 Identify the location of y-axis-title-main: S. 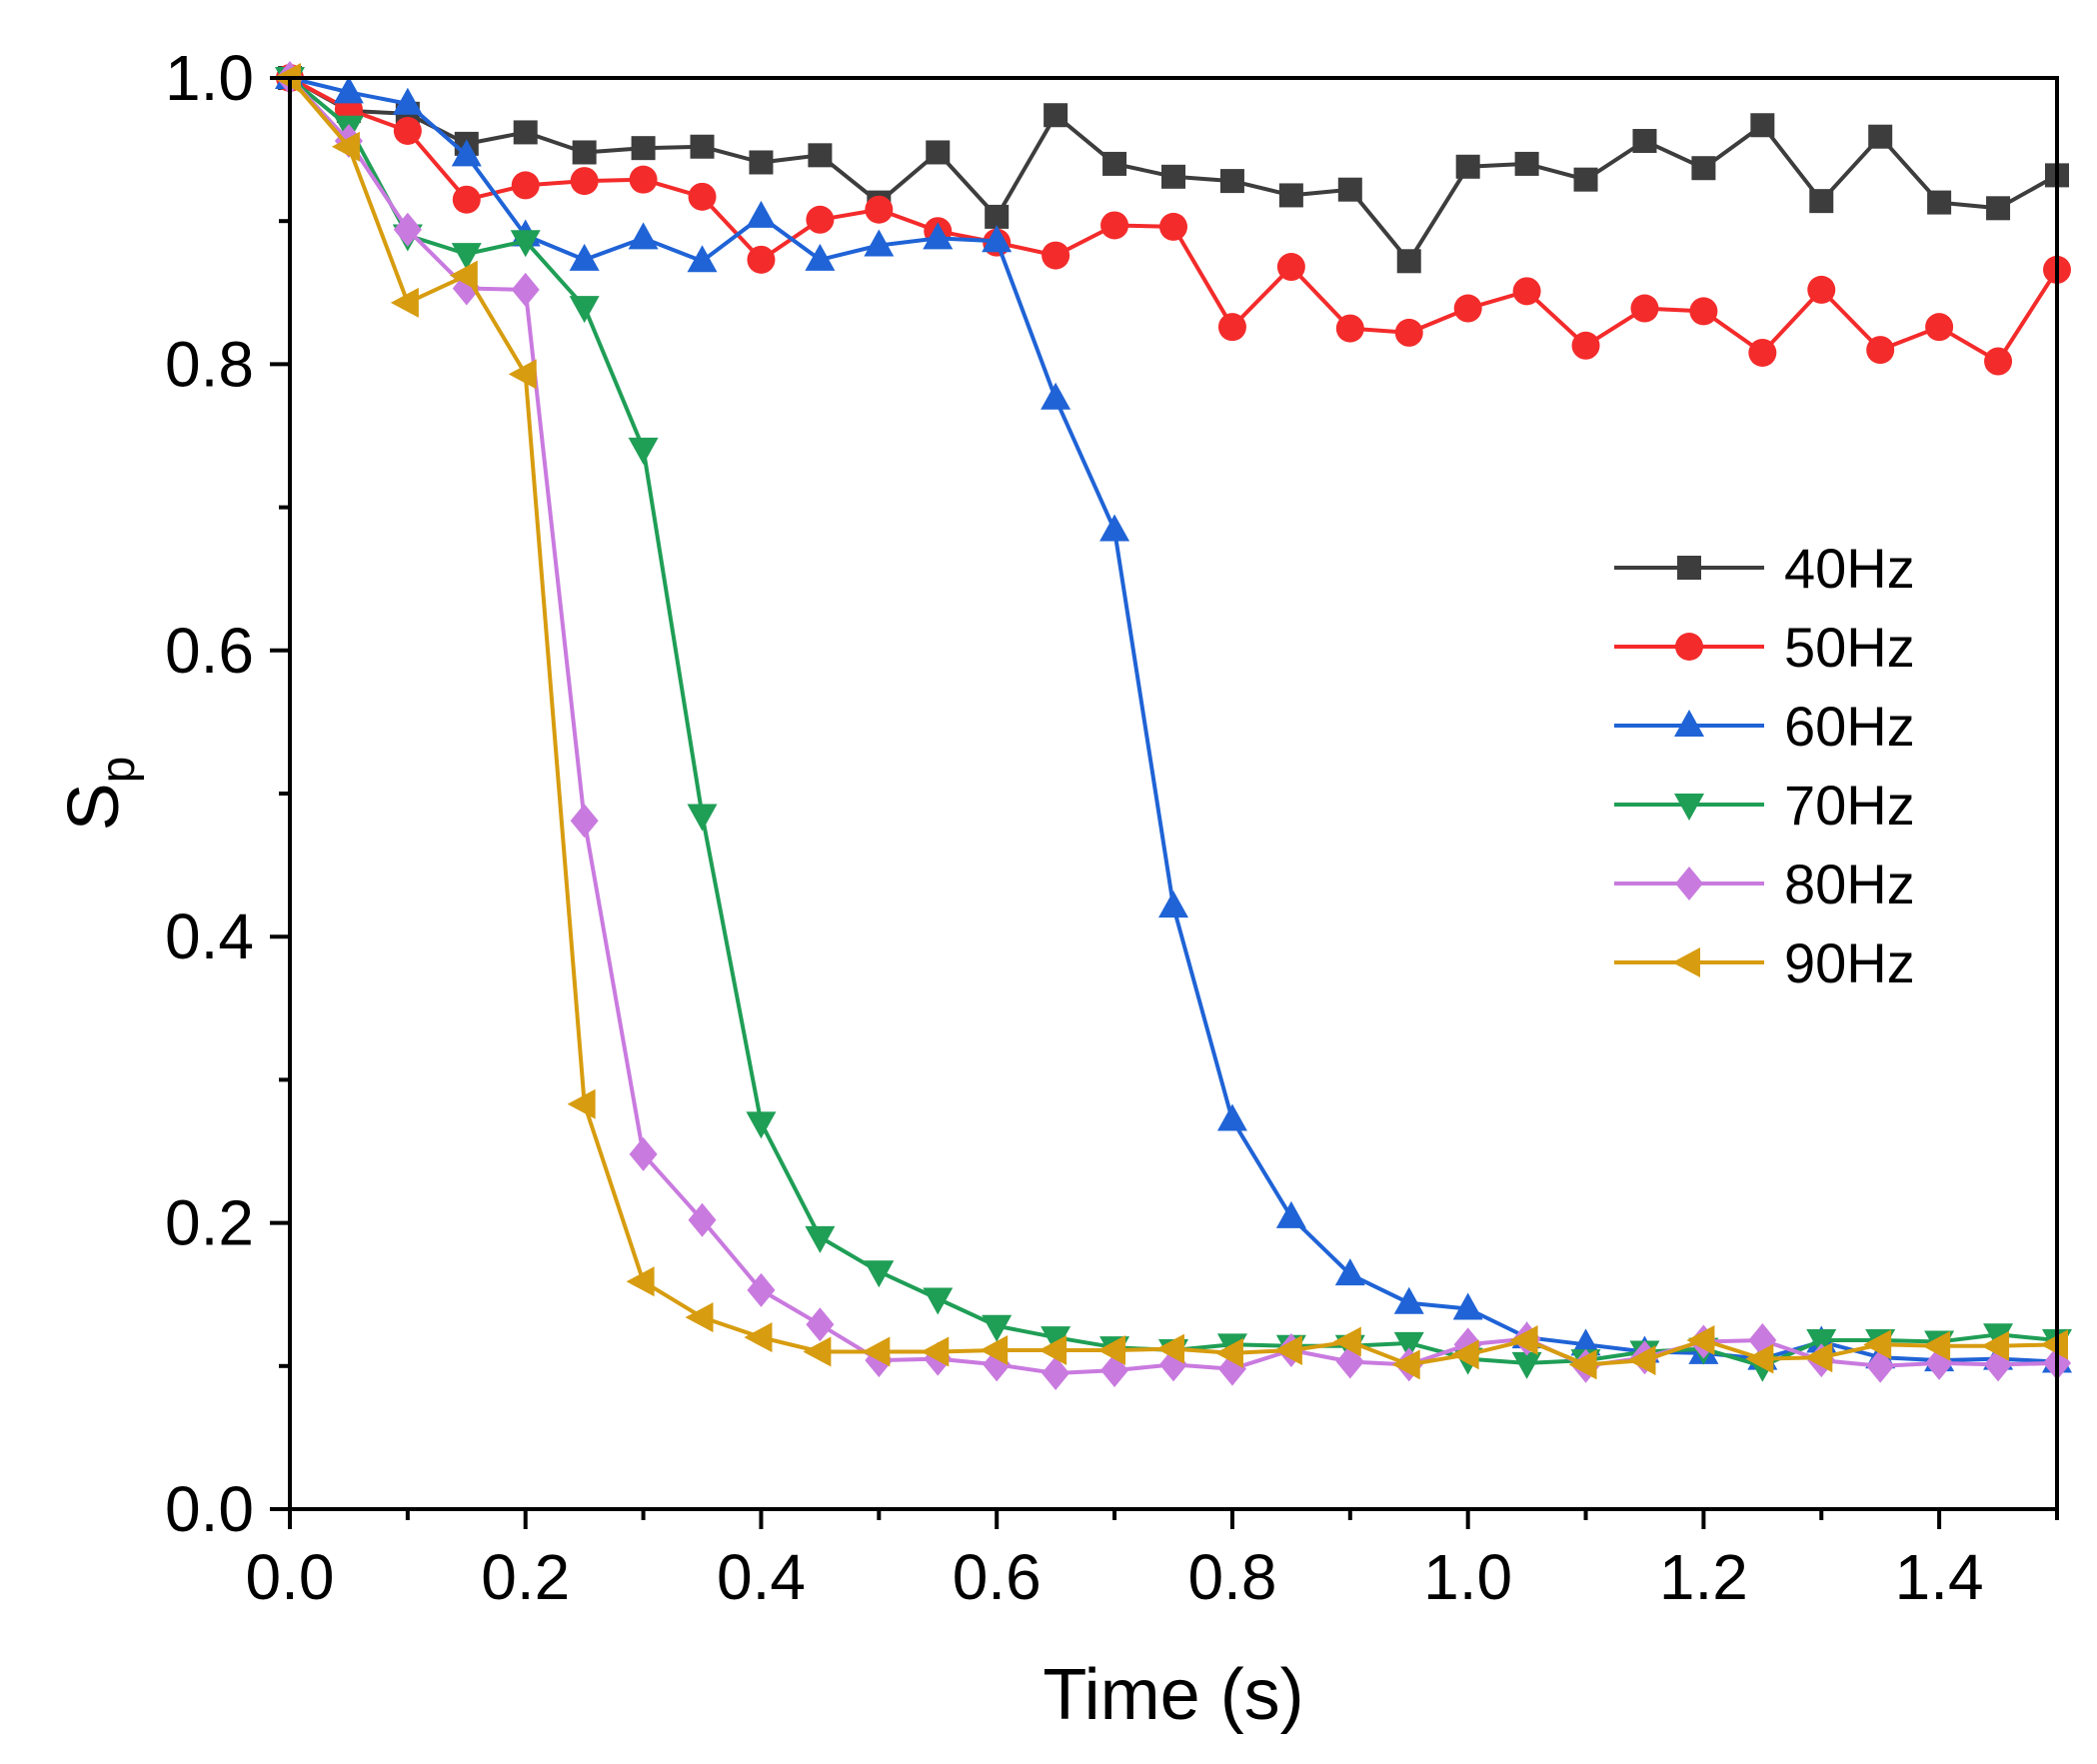
(94, 807).